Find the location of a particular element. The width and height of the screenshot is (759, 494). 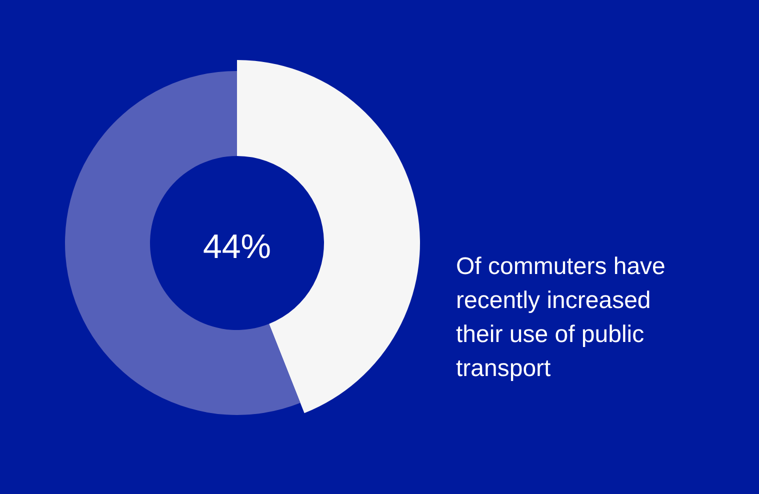

text: Of commuters have recently increased their use of public transport is located at coordinates (561, 317).